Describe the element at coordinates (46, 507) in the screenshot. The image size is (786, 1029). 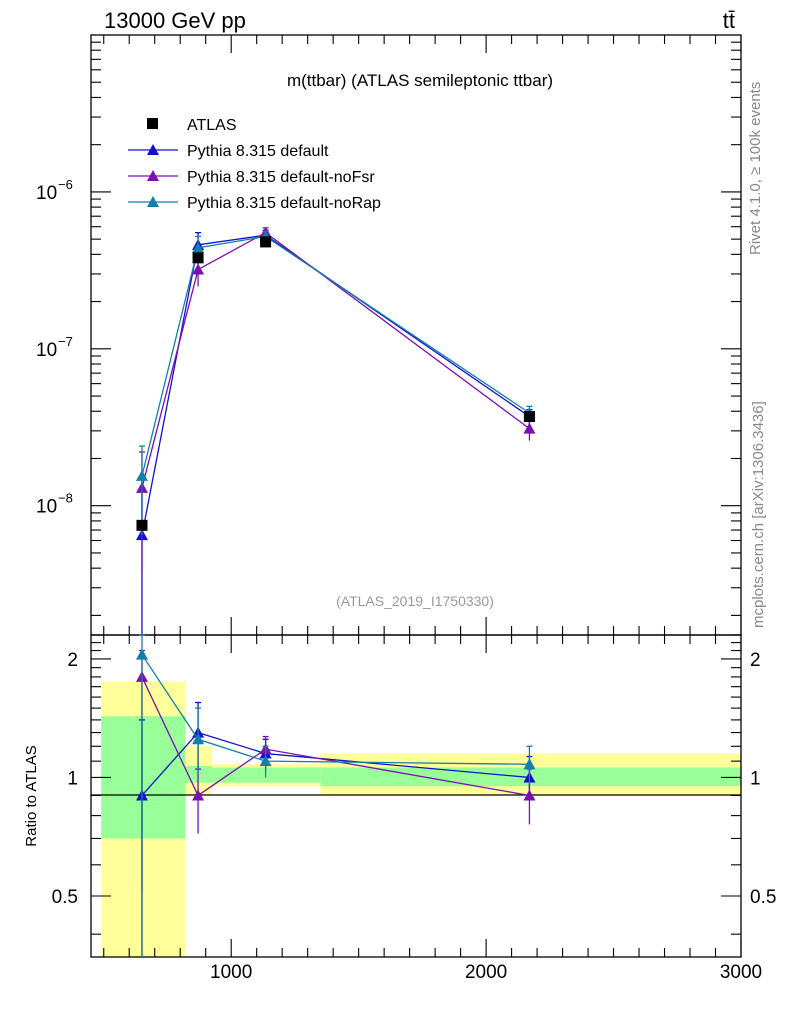
I see `y-tick-label-top-0: 10` at that location.